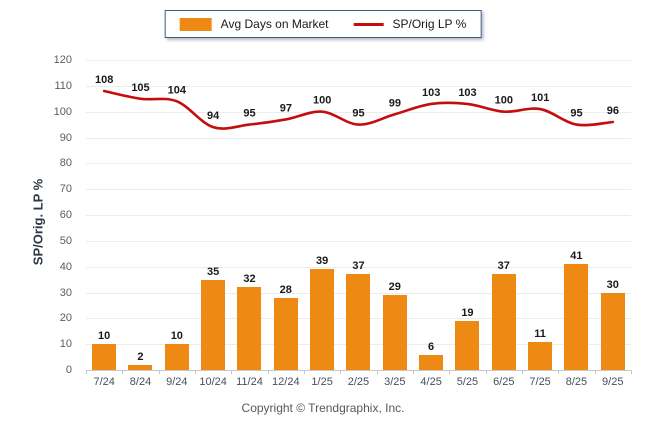 The image size is (646, 434). I want to click on x-tick-label: 2/25, so click(358, 382).